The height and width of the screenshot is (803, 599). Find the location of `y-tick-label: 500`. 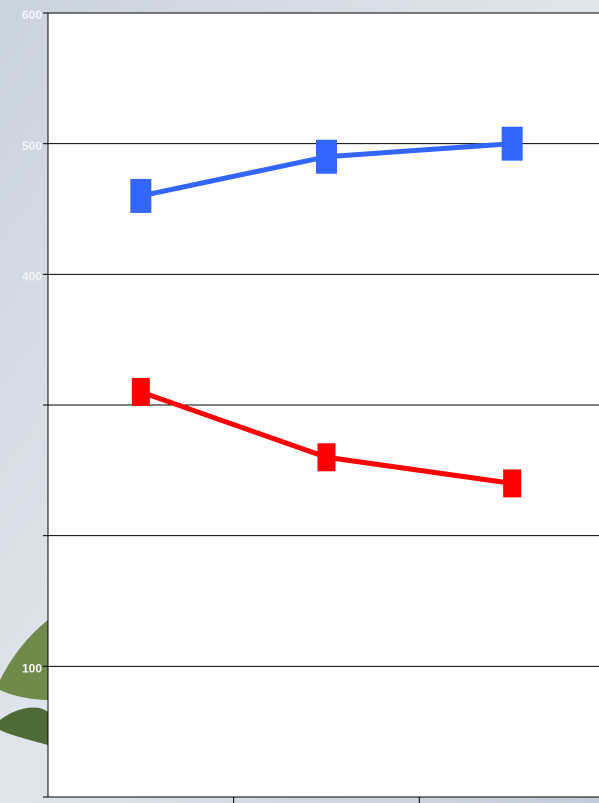

y-tick-label: 500 is located at coordinates (32, 146).